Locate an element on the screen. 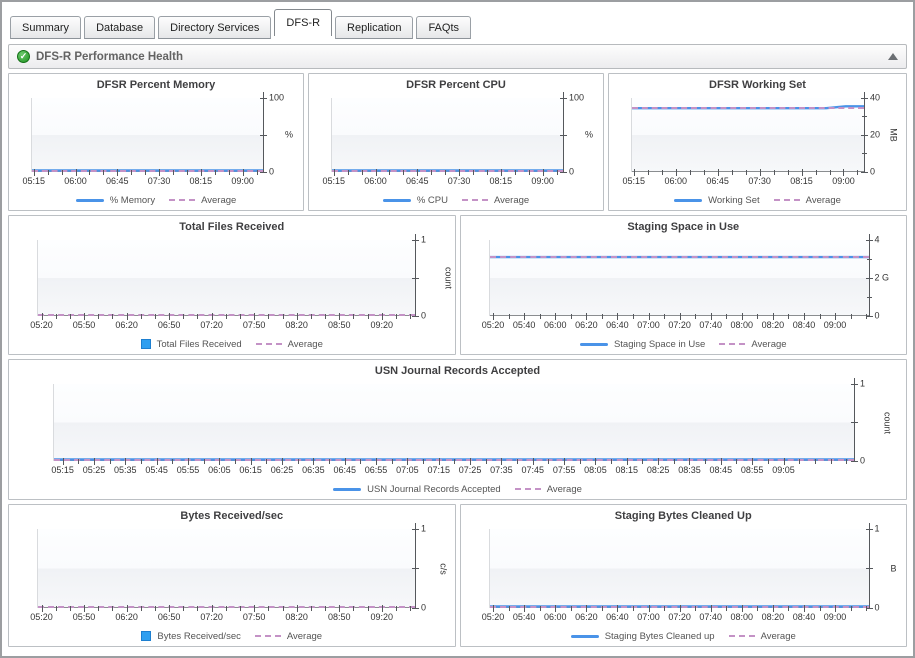 Image resolution: width=915 pixels, height=658 pixels. legend-series-label: Bytes Received/sec is located at coordinates (199, 636).